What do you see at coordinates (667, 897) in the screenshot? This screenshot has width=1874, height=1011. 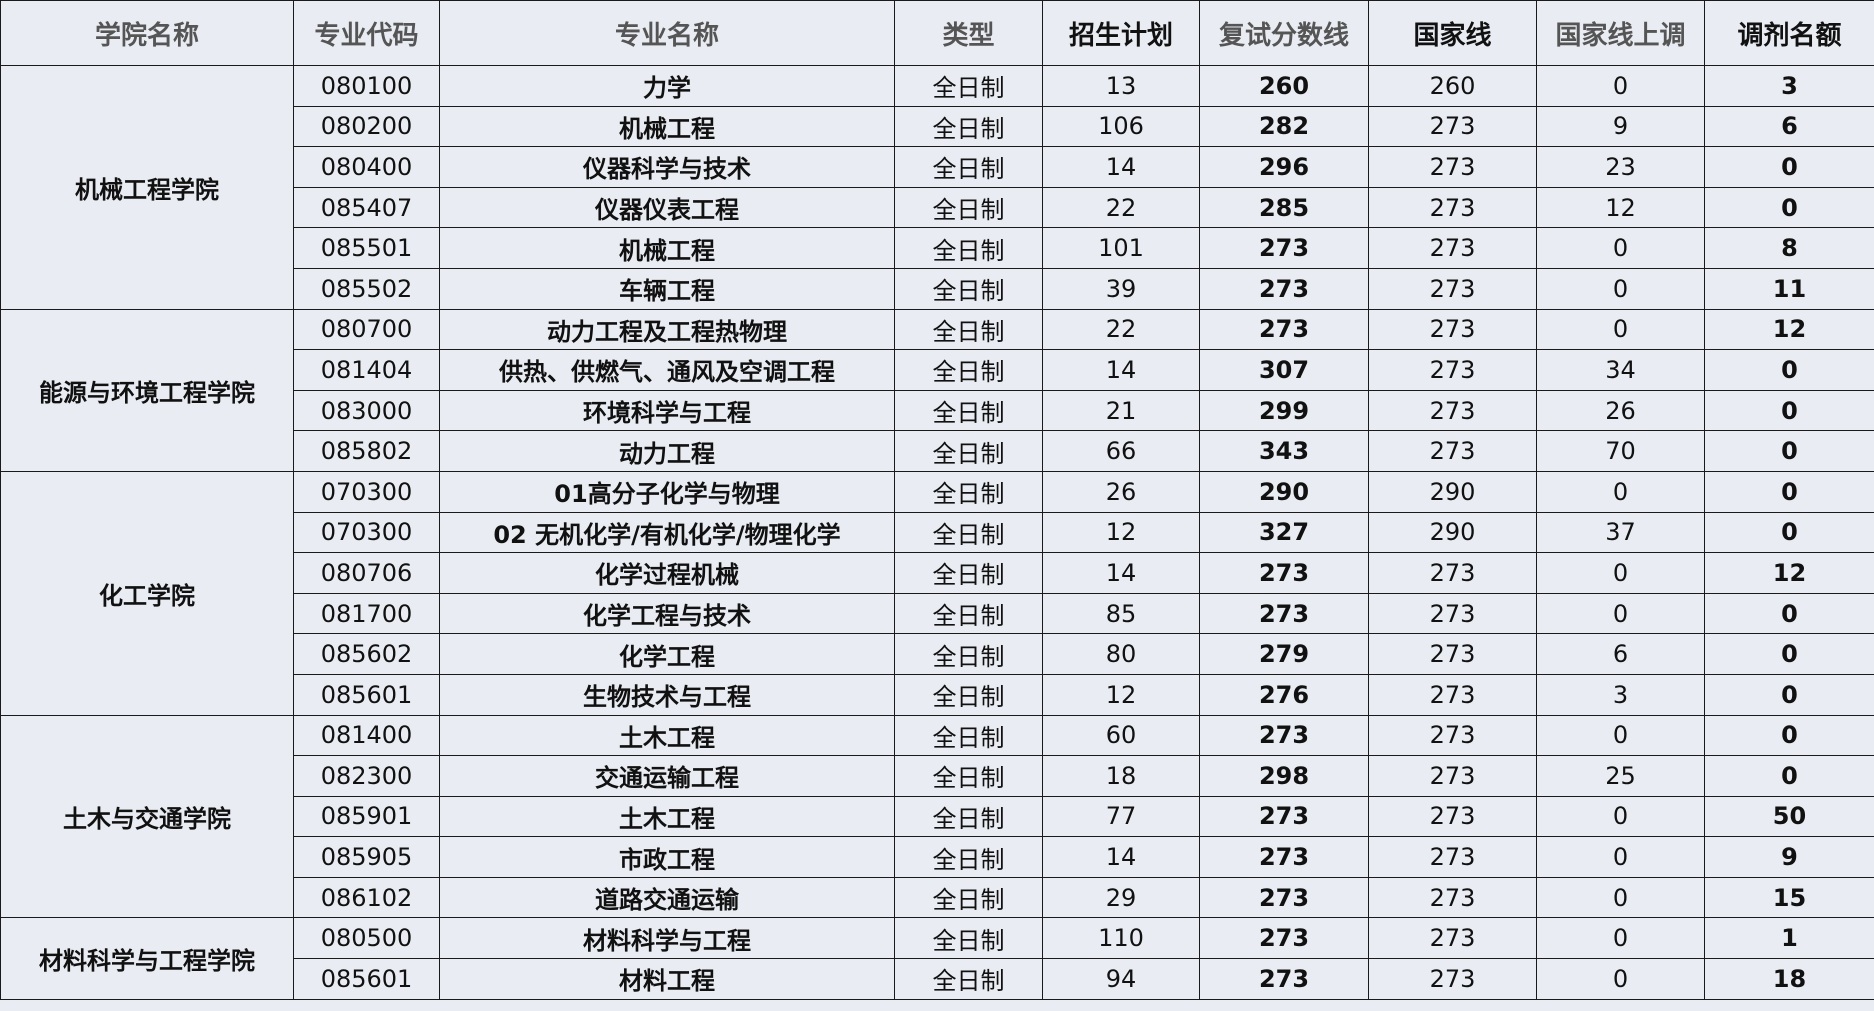 I see `major-name-cell: 道路交通运输` at bounding box center [667, 897].